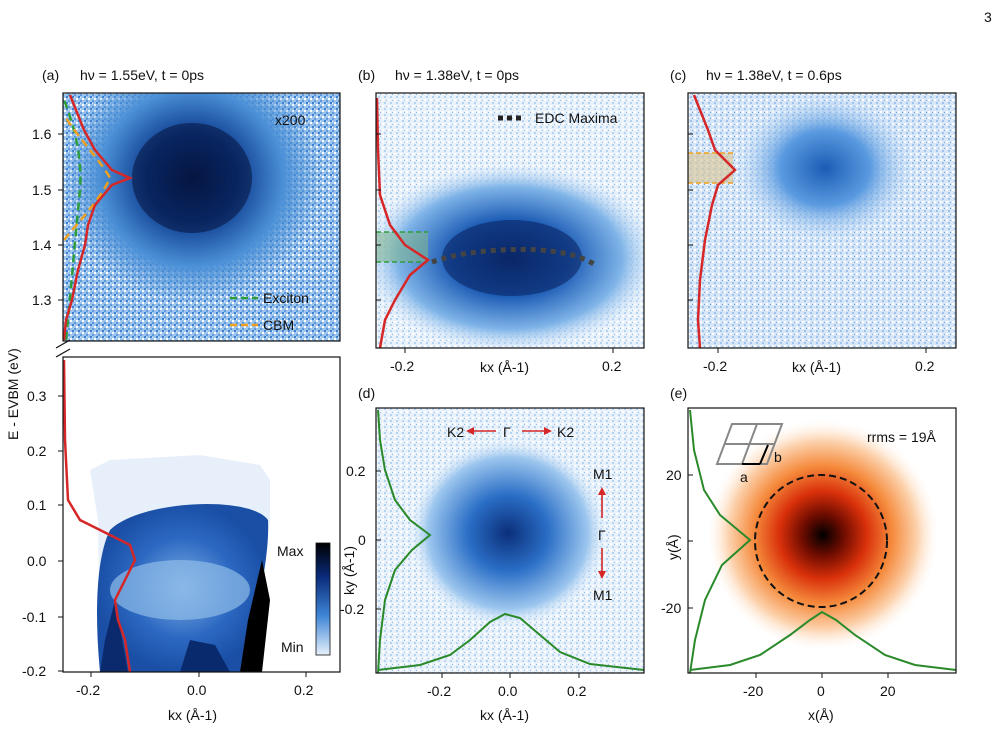  I want to click on ytick-d-0-2: 0.2, so click(356, 471).